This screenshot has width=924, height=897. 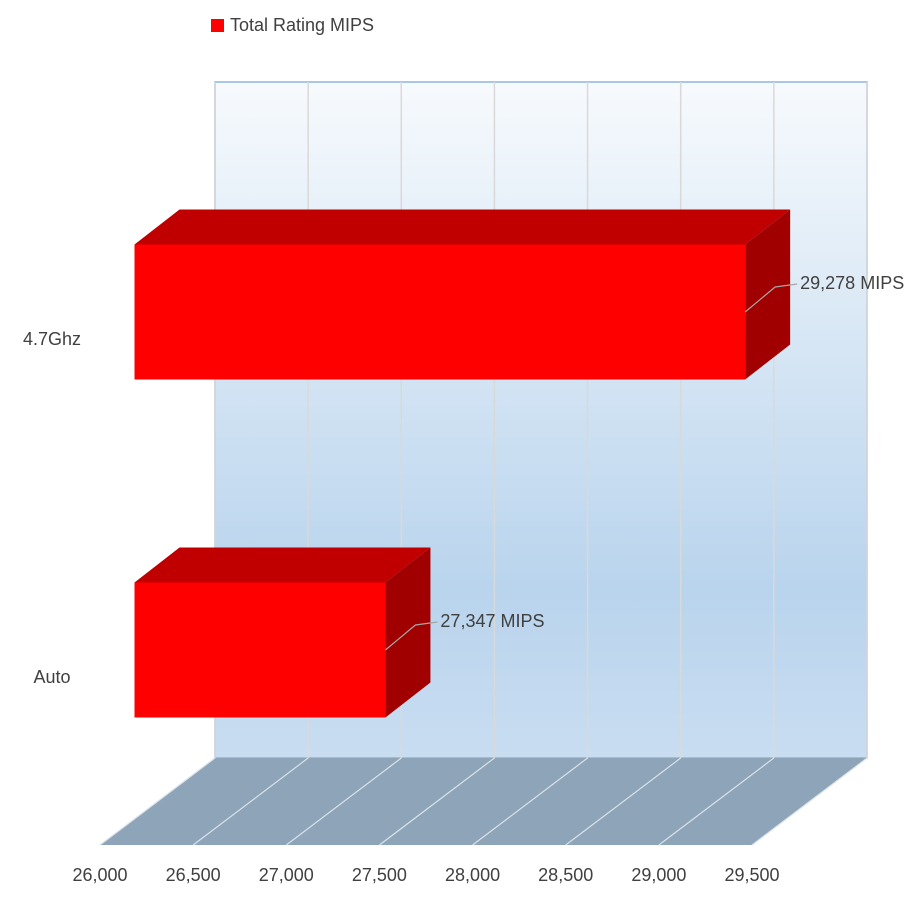 What do you see at coordinates (472, 875) in the screenshot?
I see `x-tick-label: 28,000` at bounding box center [472, 875].